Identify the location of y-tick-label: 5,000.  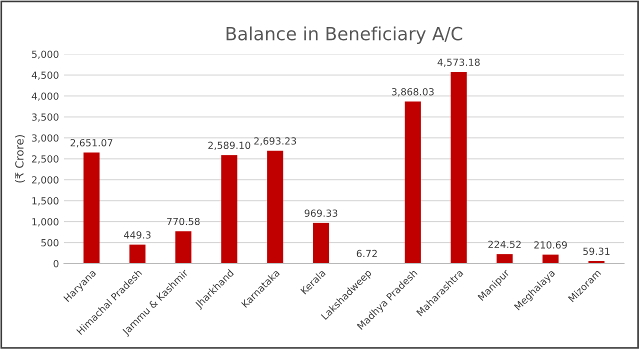
(45, 54).